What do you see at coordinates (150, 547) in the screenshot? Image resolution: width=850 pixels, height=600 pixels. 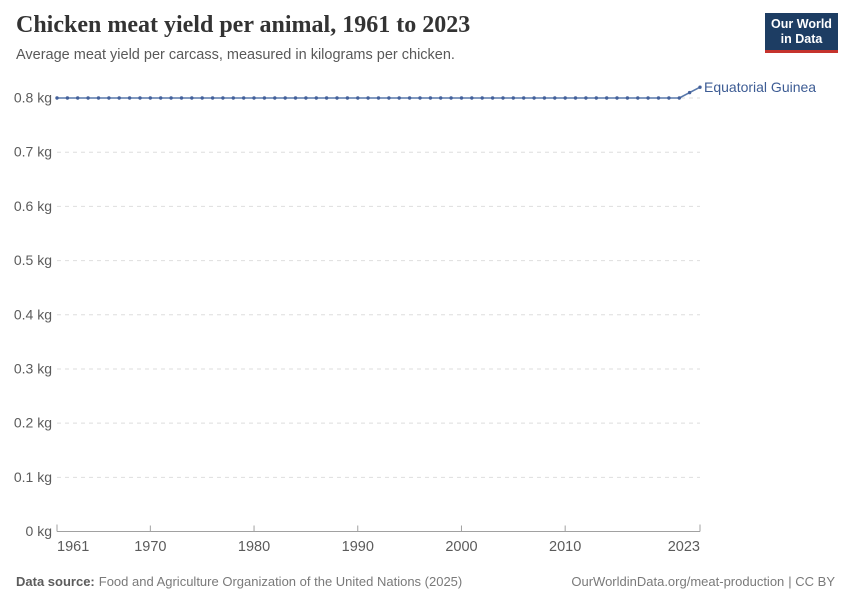 I see `x-tick-label: 1970` at bounding box center [150, 547].